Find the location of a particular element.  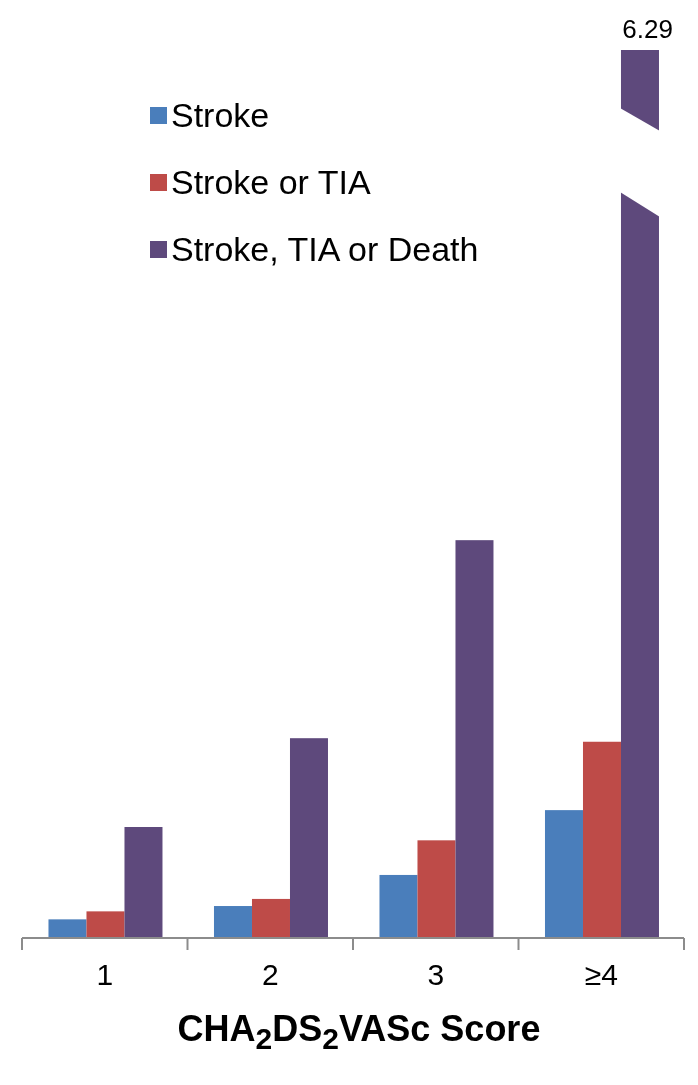

x-tick-label: 3 is located at coordinates (436, 975).